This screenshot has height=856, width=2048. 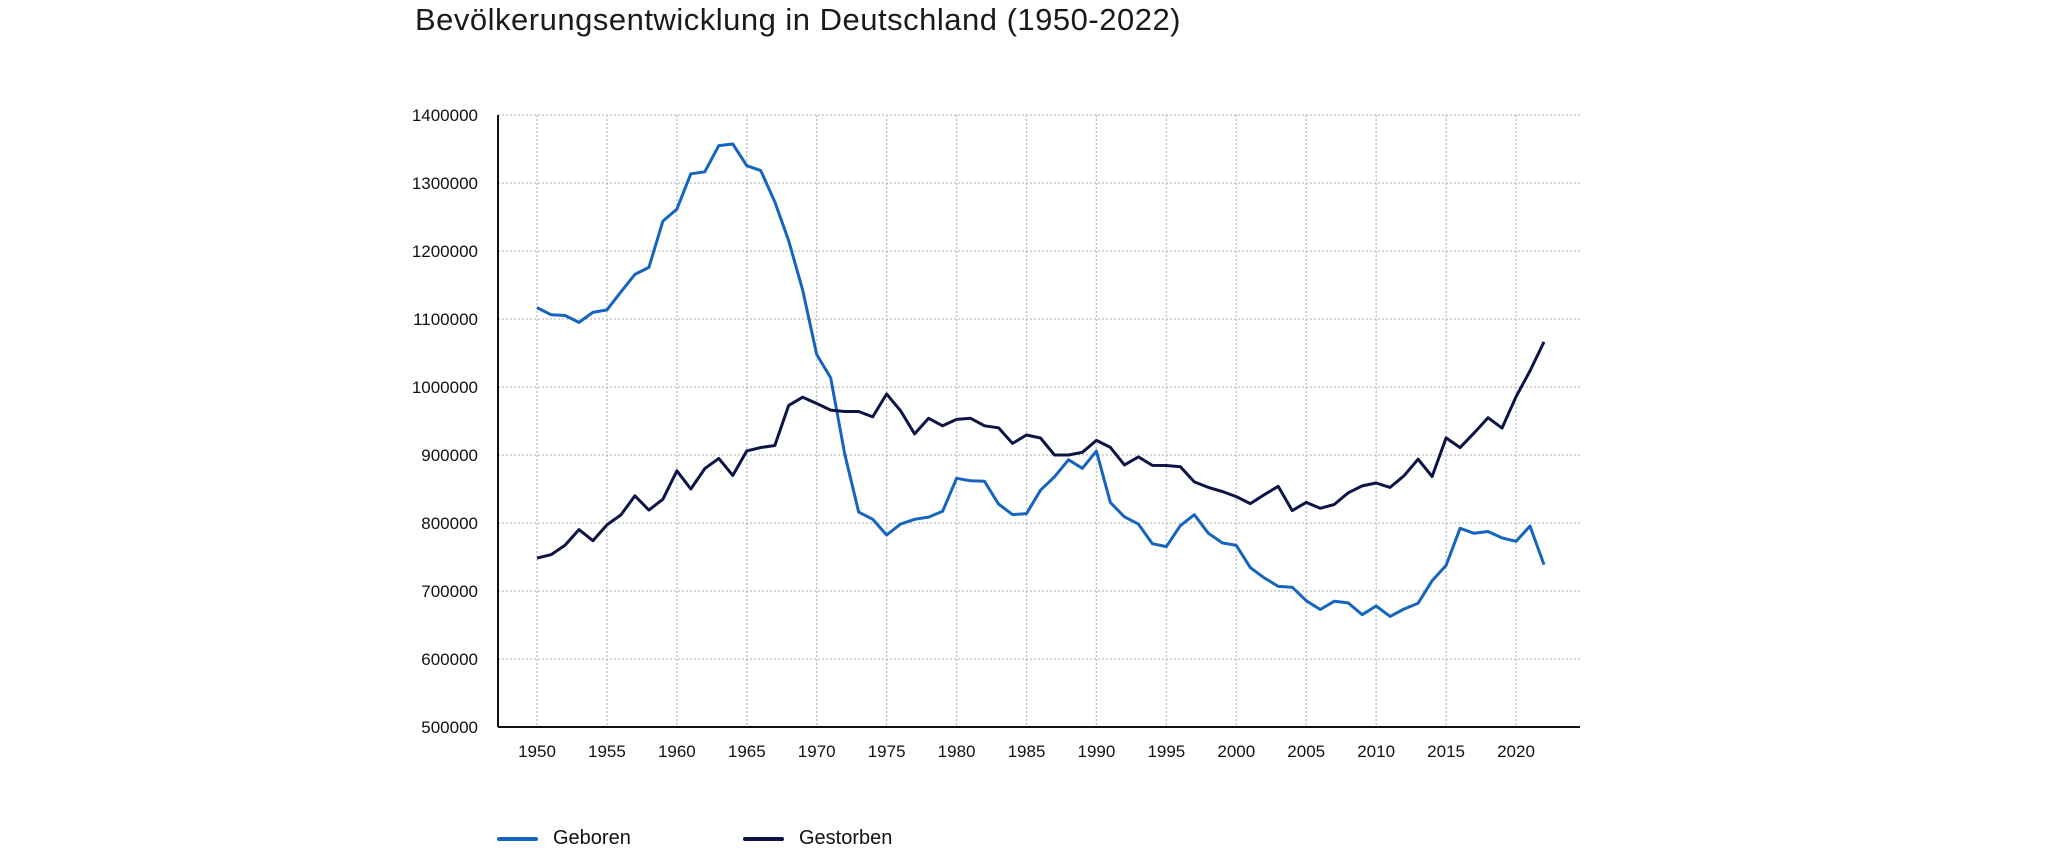 What do you see at coordinates (449, 727) in the screenshot?
I see `y-tick-label: 500000` at bounding box center [449, 727].